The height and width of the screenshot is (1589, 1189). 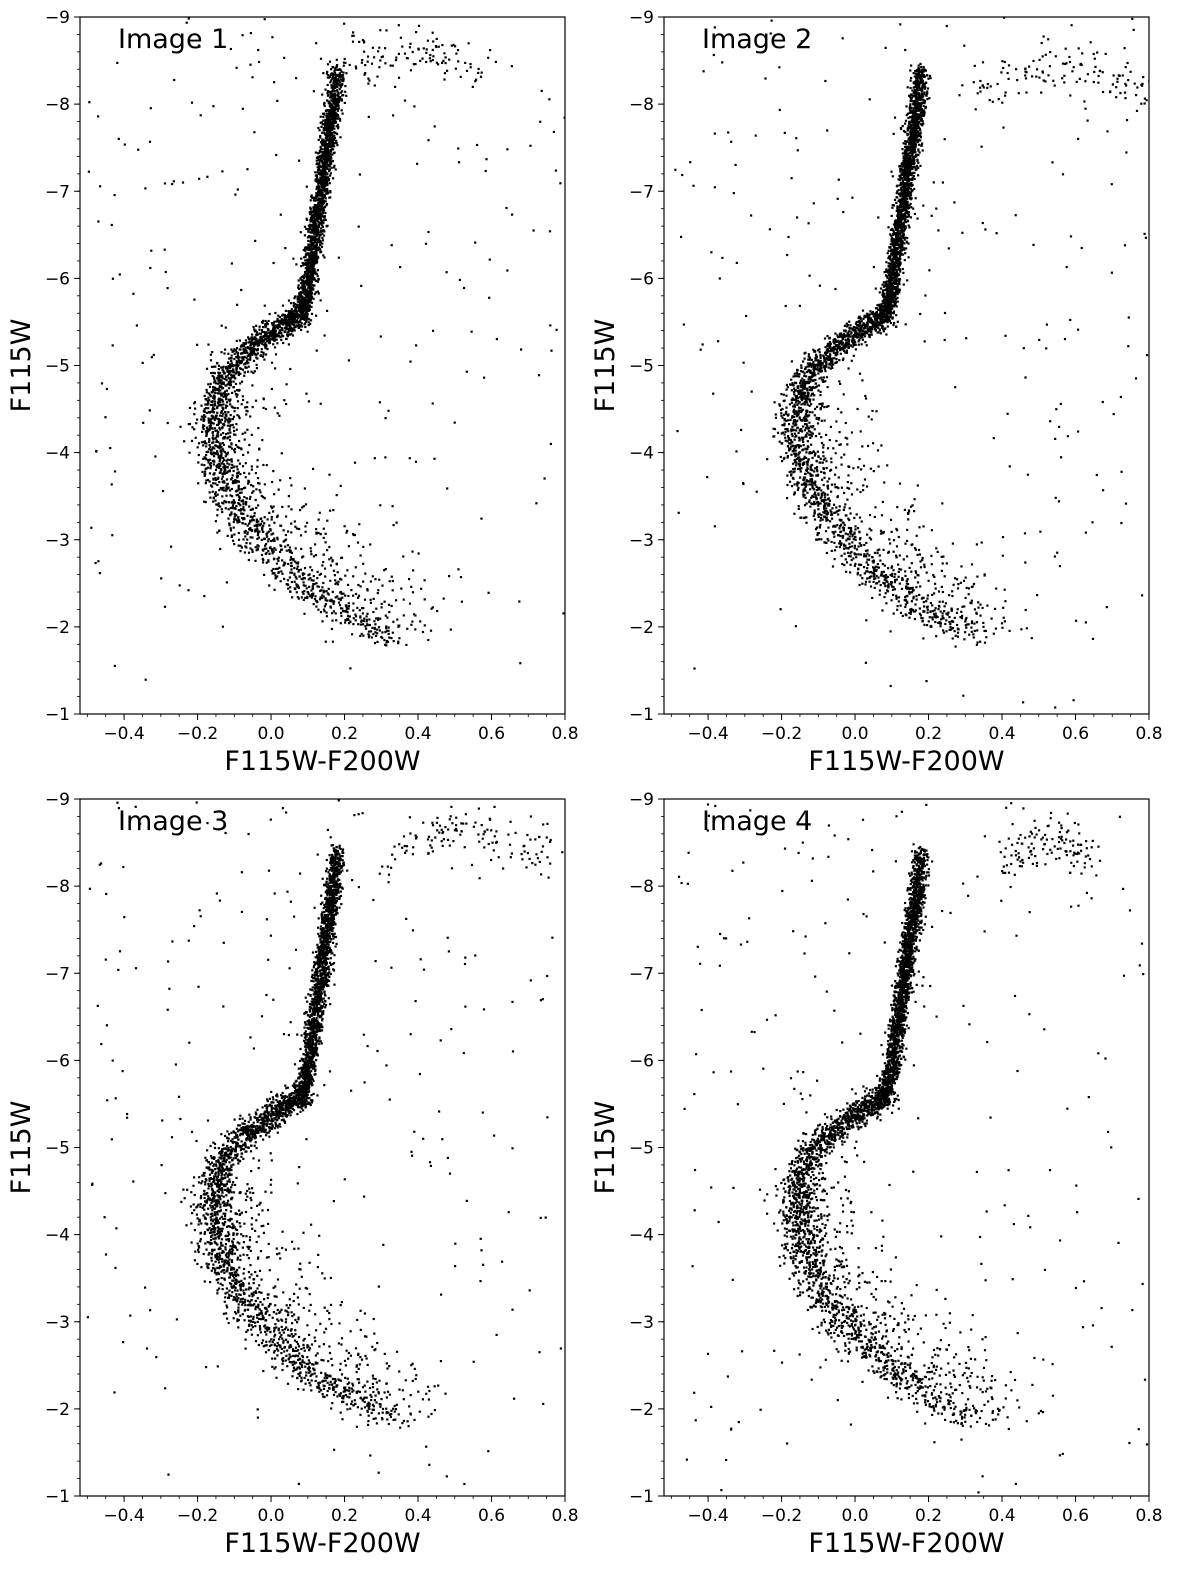 I want to click on x-tick-label: 0.2, so click(x=344, y=734).